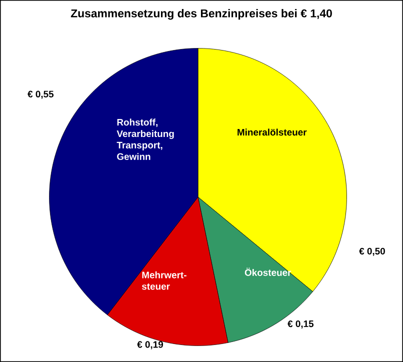  What do you see at coordinates (150, 345) in the screenshot?
I see `data-label: € 0,19` at bounding box center [150, 345].